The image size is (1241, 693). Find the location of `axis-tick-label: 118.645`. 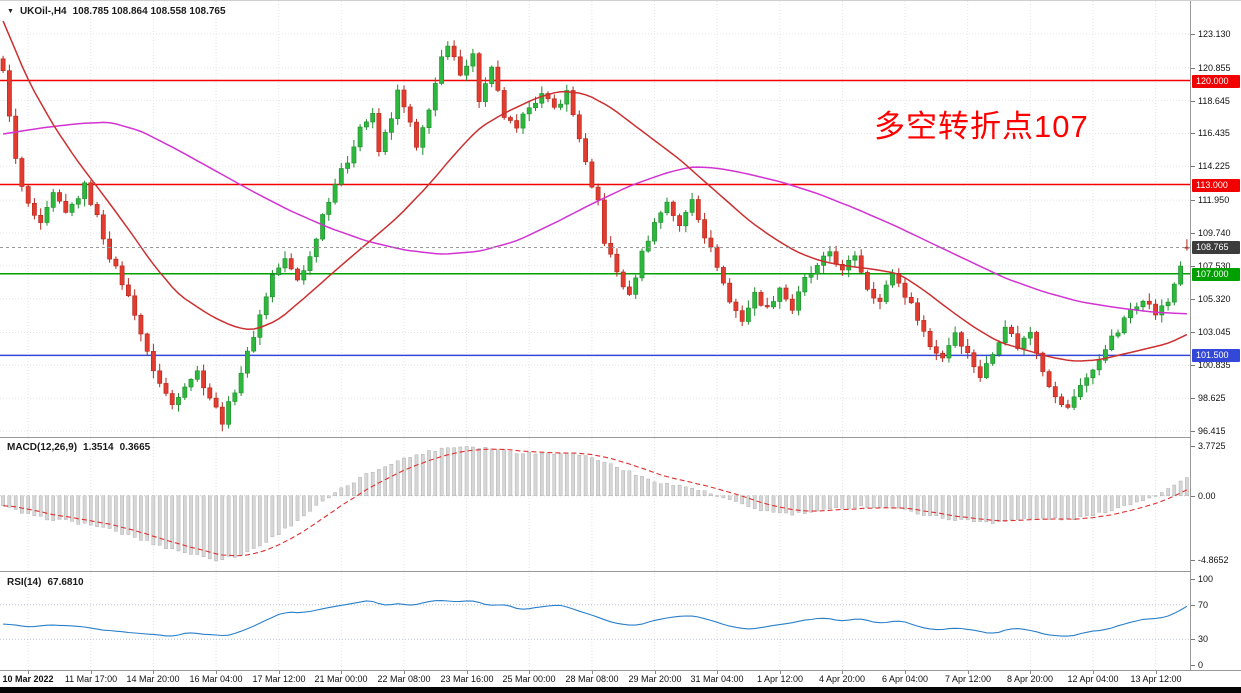

axis-tick-label: 118.645 is located at coordinates (1214, 101).